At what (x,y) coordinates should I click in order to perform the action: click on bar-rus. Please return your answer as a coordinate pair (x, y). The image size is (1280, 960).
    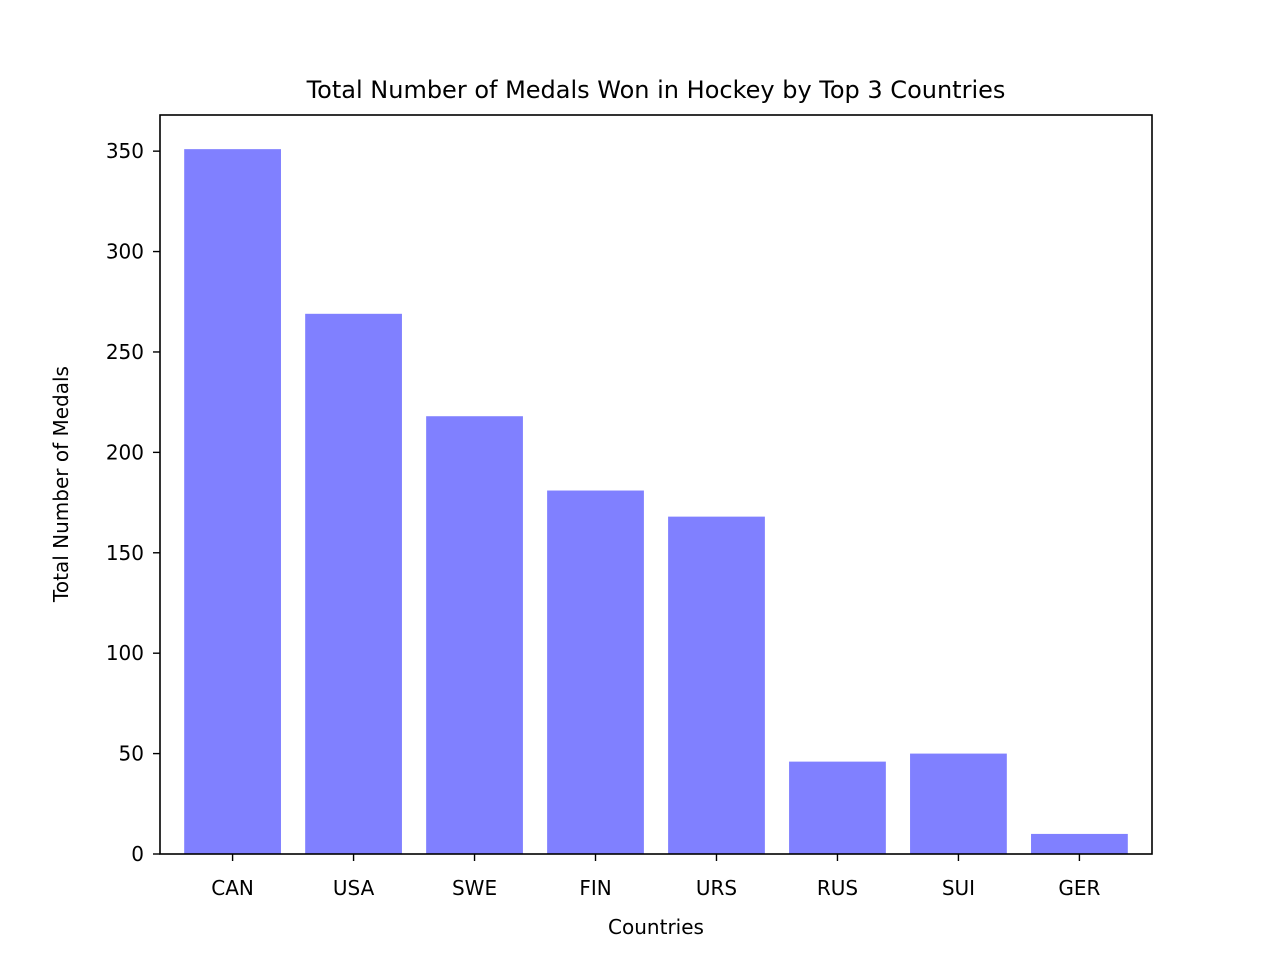
    Looking at the image, I should click on (837, 807).